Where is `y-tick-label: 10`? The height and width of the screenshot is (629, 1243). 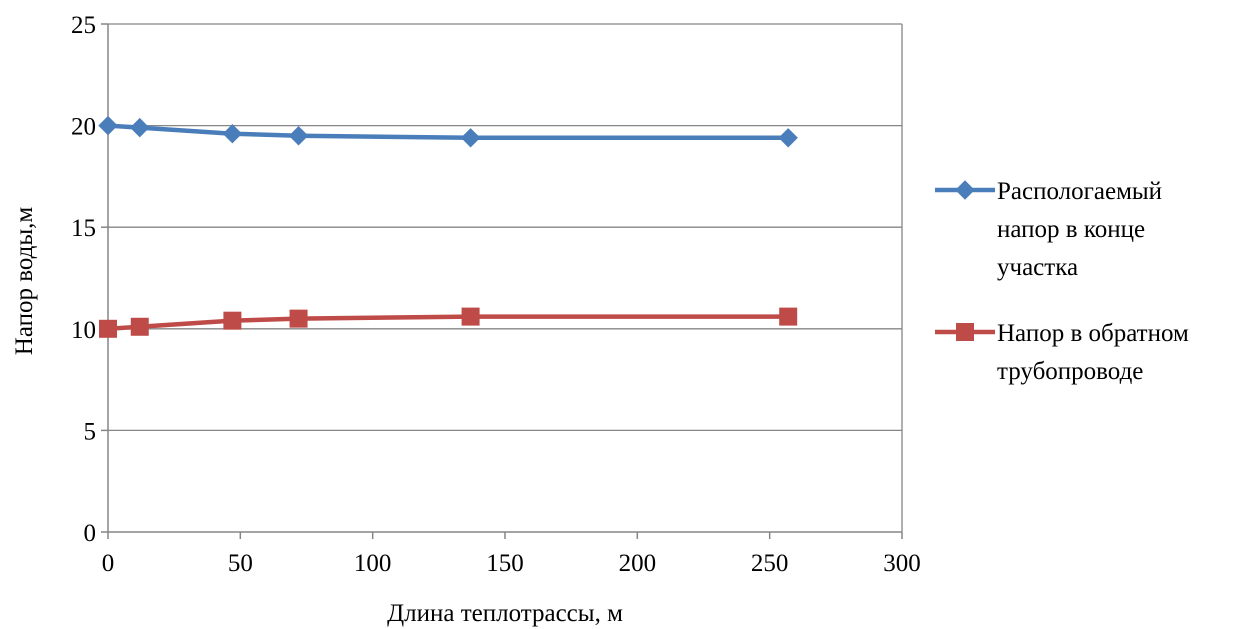 y-tick-label: 10 is located at coordinates (83, 330).